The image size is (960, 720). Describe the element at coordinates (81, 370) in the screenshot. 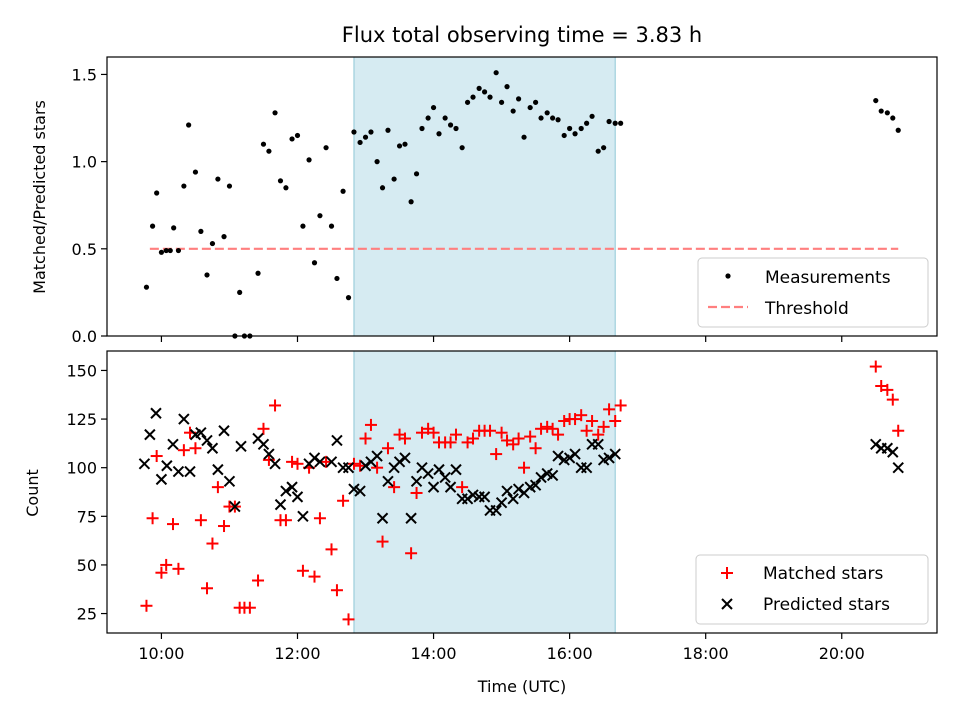

I see `y-tick-label: 150` at that location.